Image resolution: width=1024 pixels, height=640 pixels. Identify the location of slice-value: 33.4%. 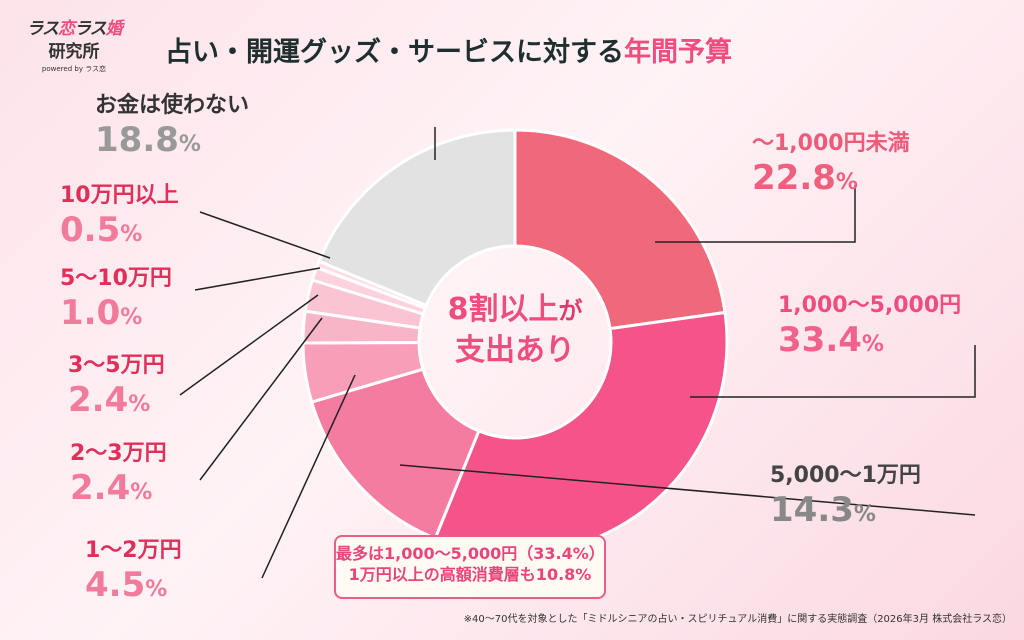
(831, 340).